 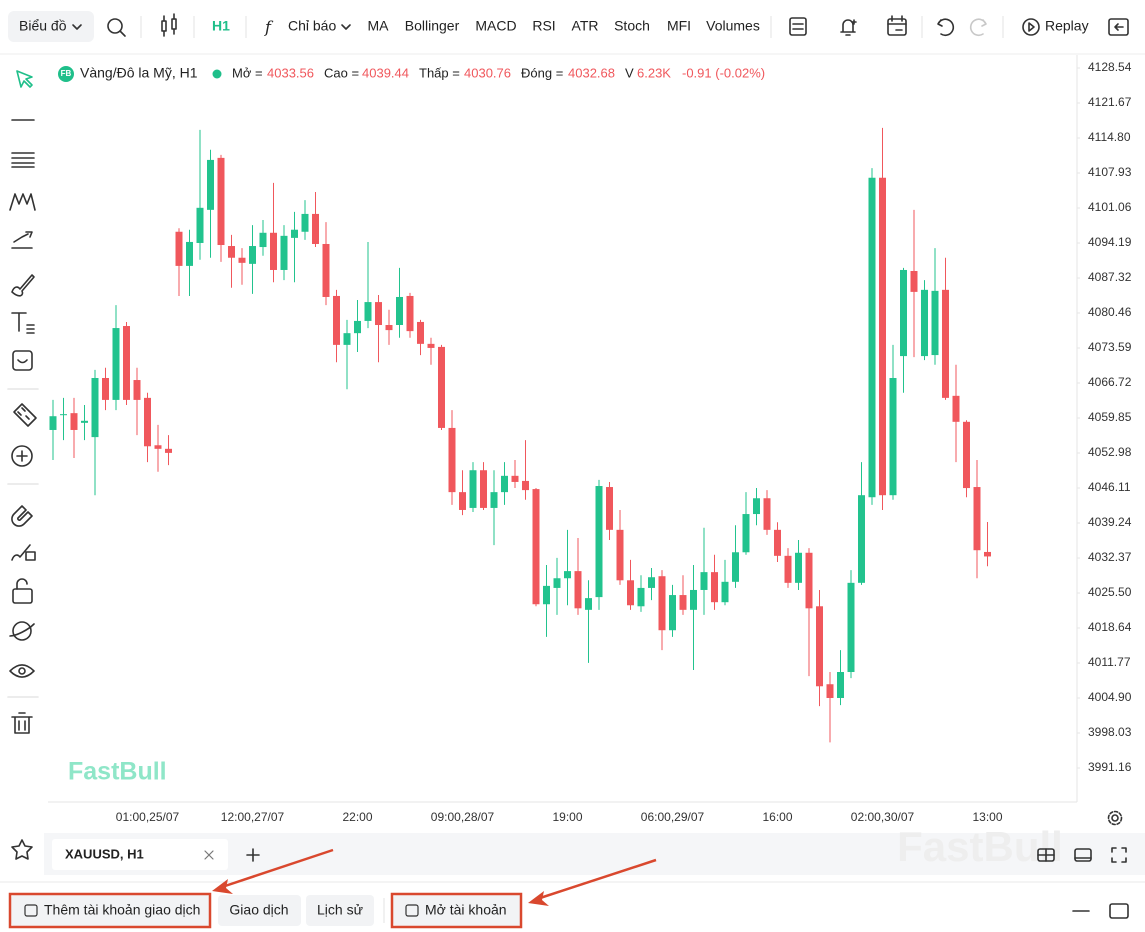 I want to click on watermark-large: FastBull, so click(x=980, y=846).